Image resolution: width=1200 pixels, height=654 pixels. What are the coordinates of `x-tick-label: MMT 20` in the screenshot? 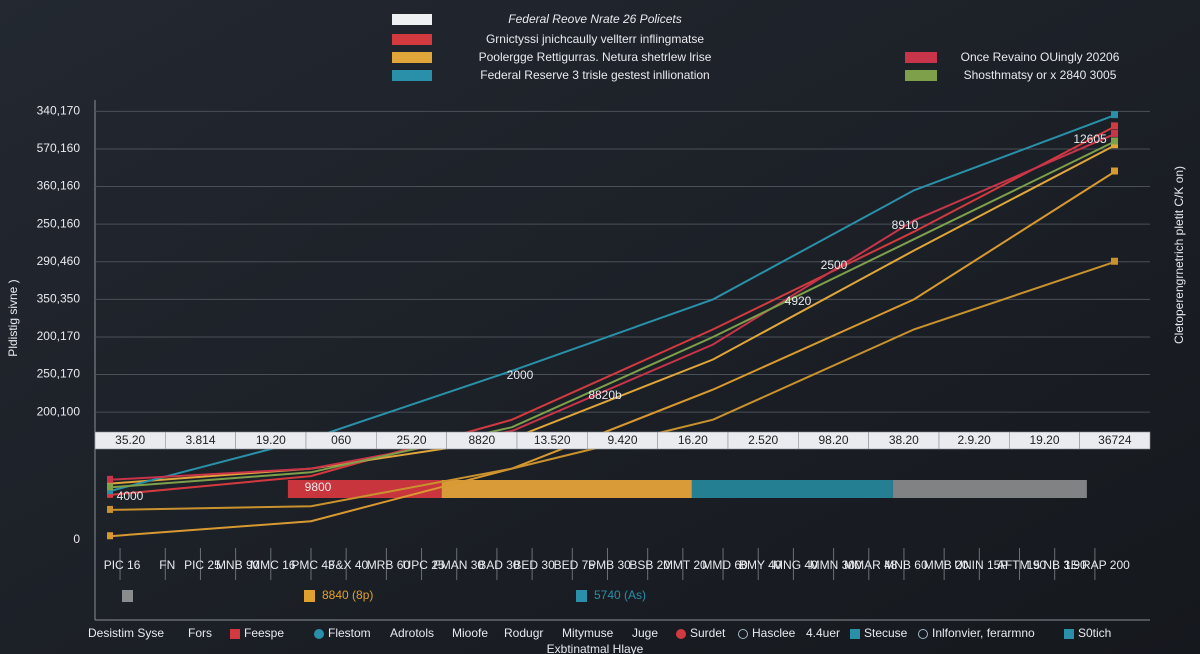 It's located at (685, 565).